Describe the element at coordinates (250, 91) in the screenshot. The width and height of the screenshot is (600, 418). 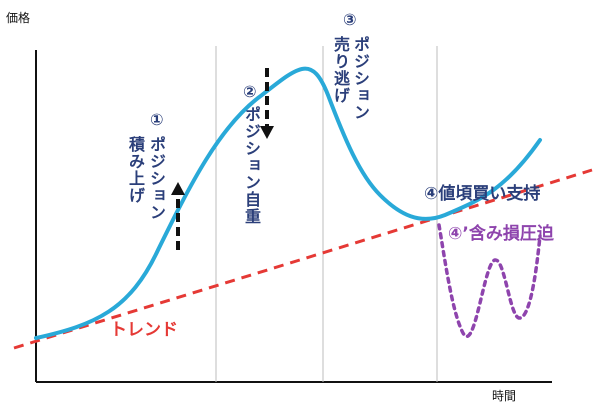
I see `phase2-number: ②` at that location.